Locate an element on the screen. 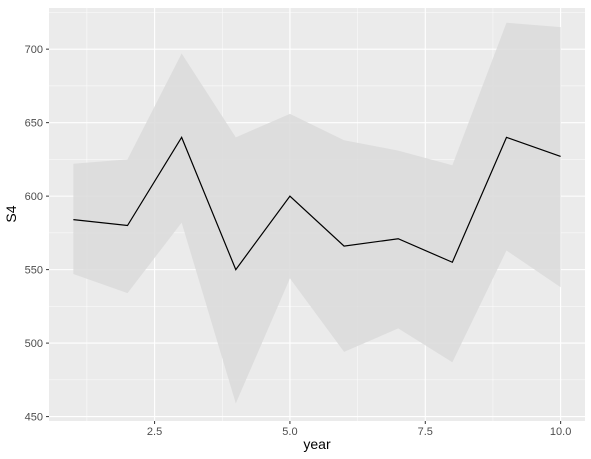 Image resolution: width=591 pixels, height=459 pixels. x-axis-ticks: 2.5 5.0 7.5 10.0 is located at coordinates (359, 429).